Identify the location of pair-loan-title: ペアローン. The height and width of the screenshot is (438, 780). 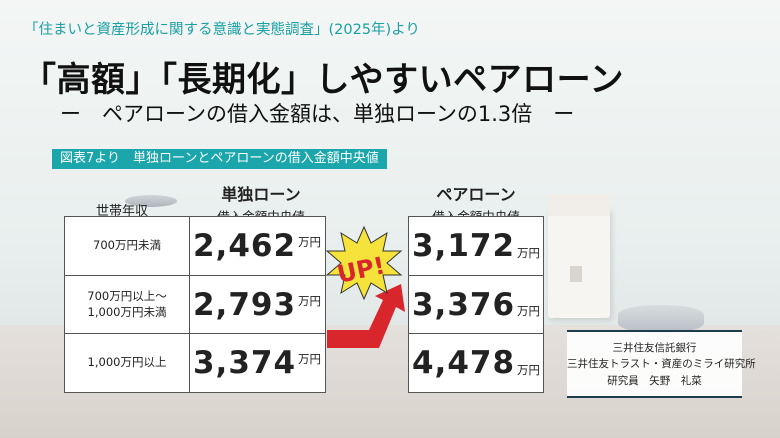
(476, 194).